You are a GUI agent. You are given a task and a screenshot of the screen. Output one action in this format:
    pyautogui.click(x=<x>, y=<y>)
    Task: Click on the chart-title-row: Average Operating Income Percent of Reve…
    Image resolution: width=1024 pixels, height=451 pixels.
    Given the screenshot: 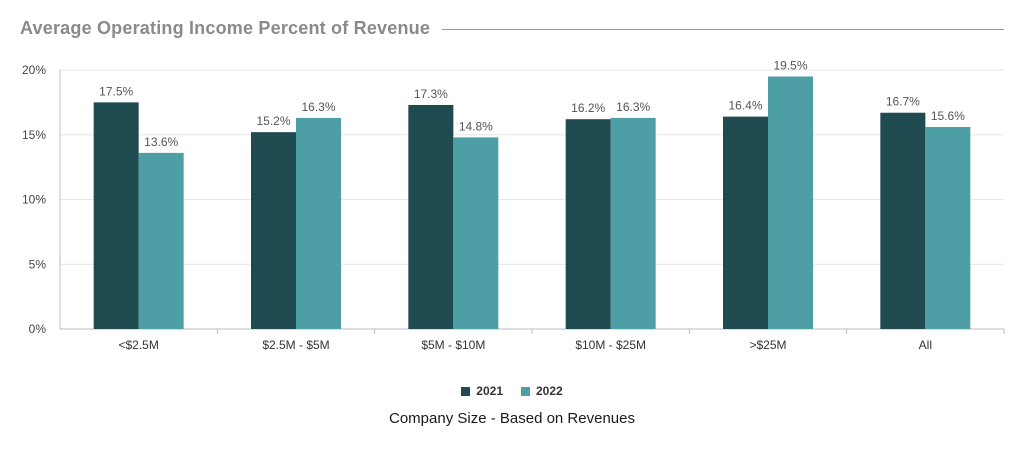 What is the action you would take?
    pyautogui.click(x=512, y=28)
    